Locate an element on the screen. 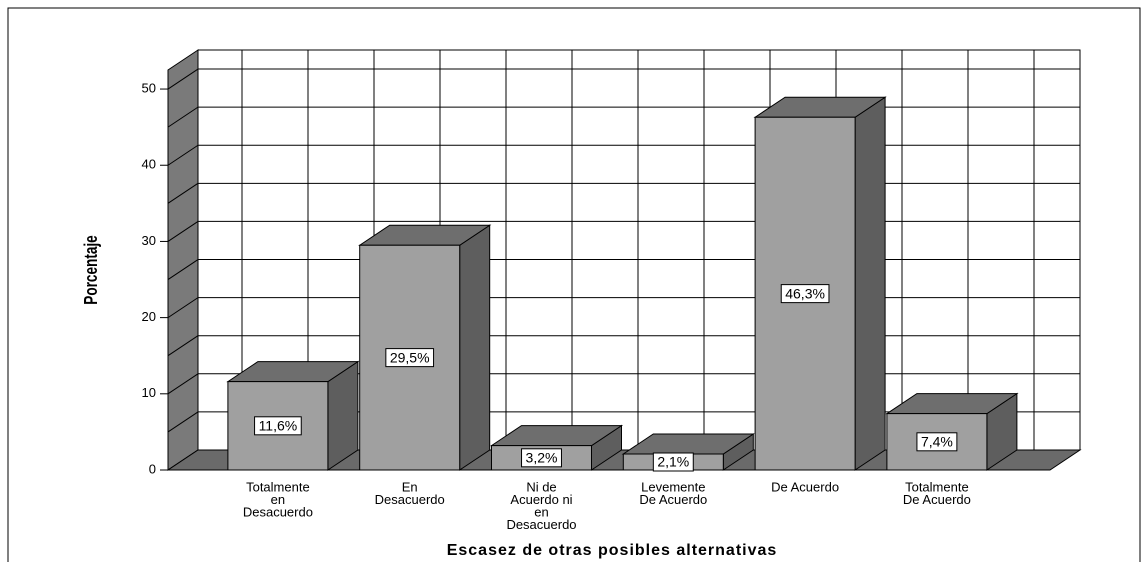  value-label: 29,5% is located at coordinates (410, 357).